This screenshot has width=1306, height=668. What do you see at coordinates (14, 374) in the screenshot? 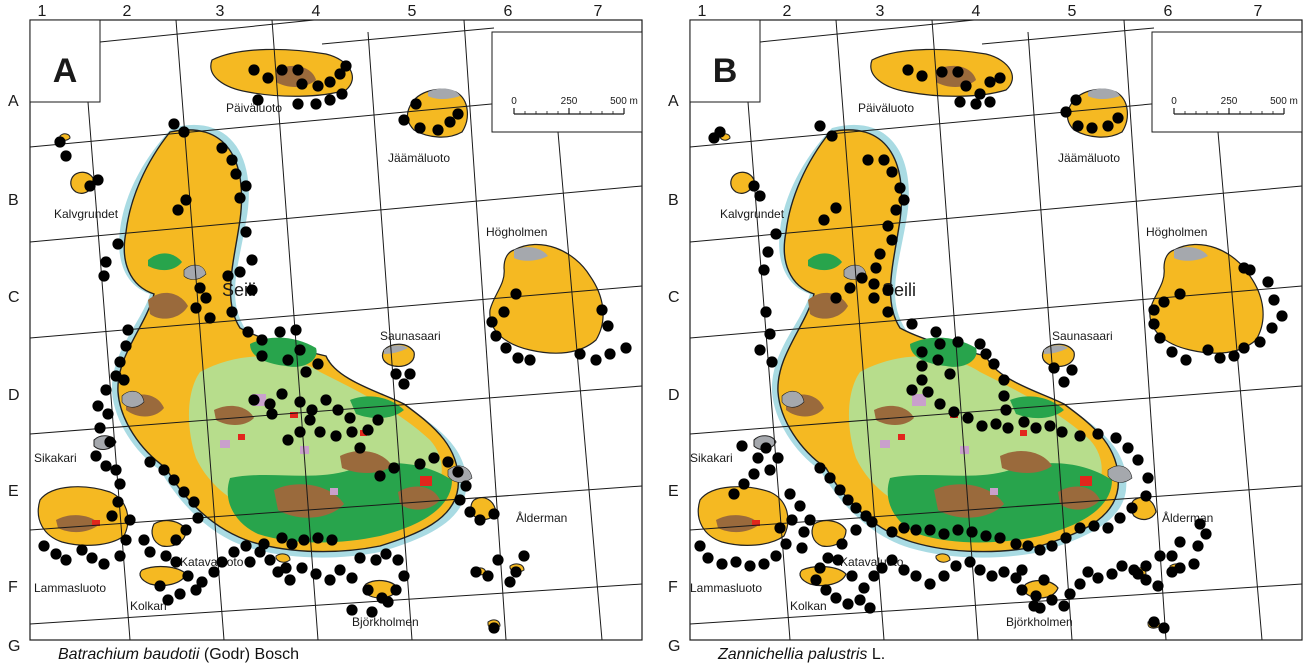
I see `row-labels-a: A B C D E F G` at bounding box center [14, 374].